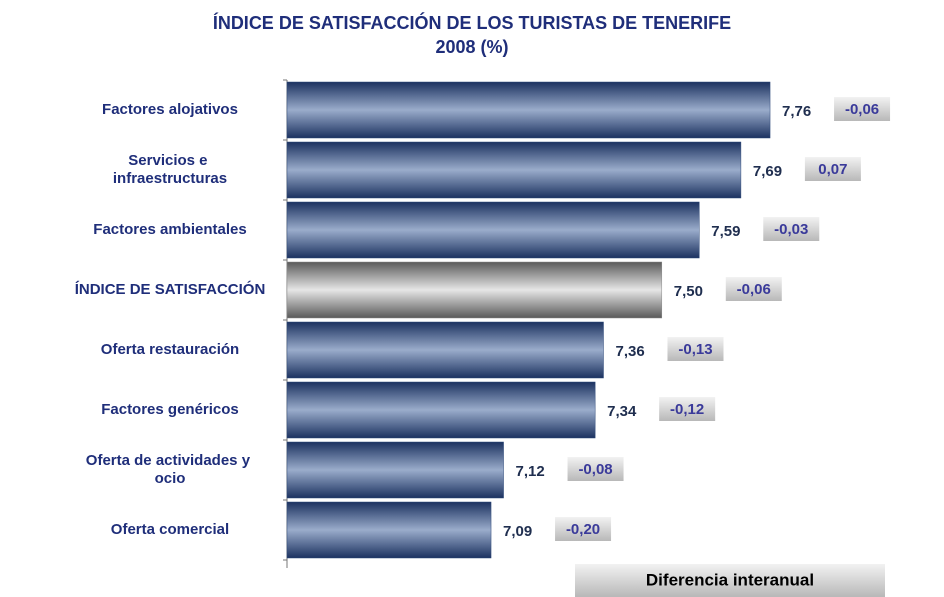  What do you see at coordinates (725, 231) in the screenshot?
I see `value-label: 7,59` at bounding box center [725, 231].